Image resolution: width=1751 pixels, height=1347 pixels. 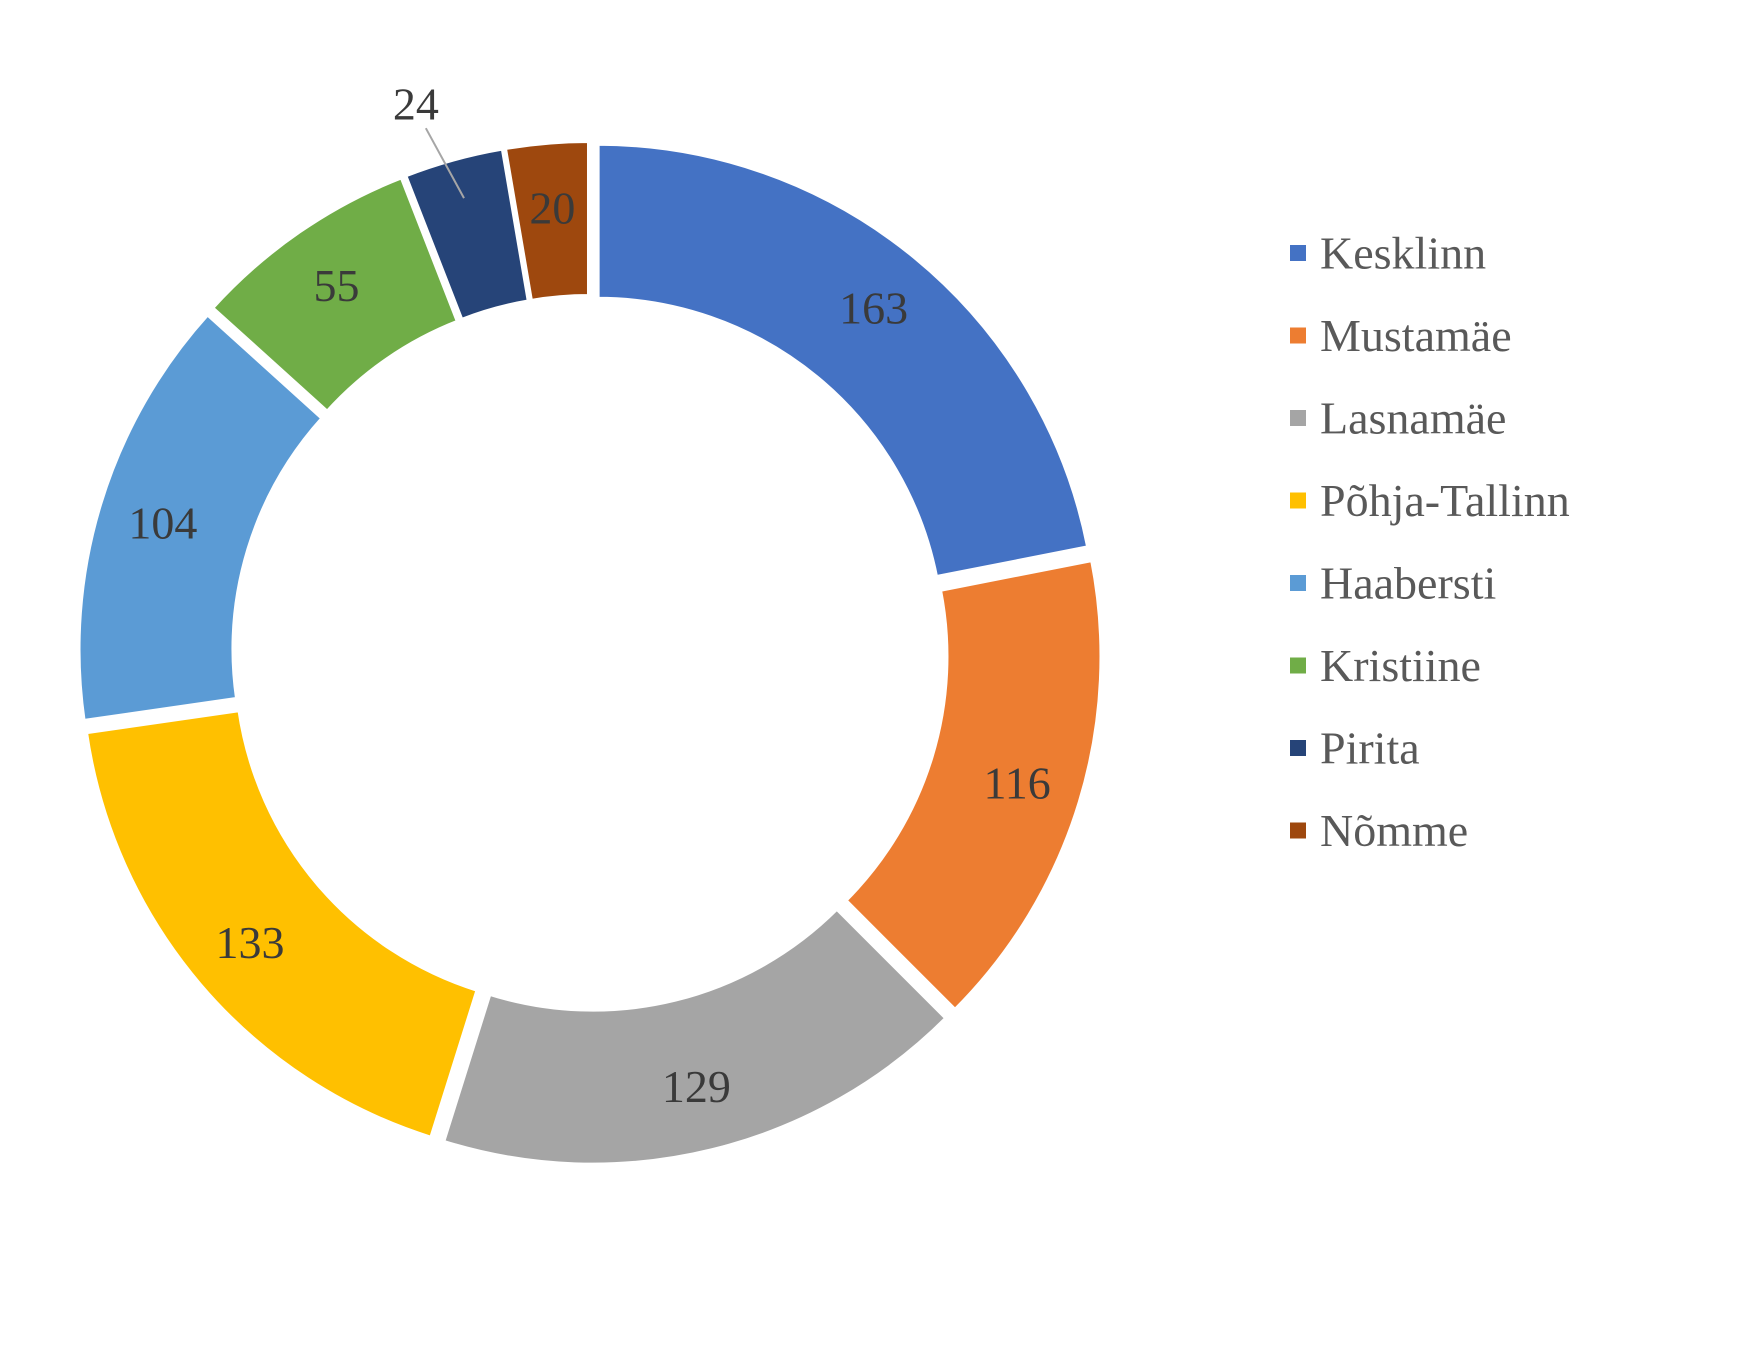 I want to click on slice-kesklinn, so click(x=843, y=360).